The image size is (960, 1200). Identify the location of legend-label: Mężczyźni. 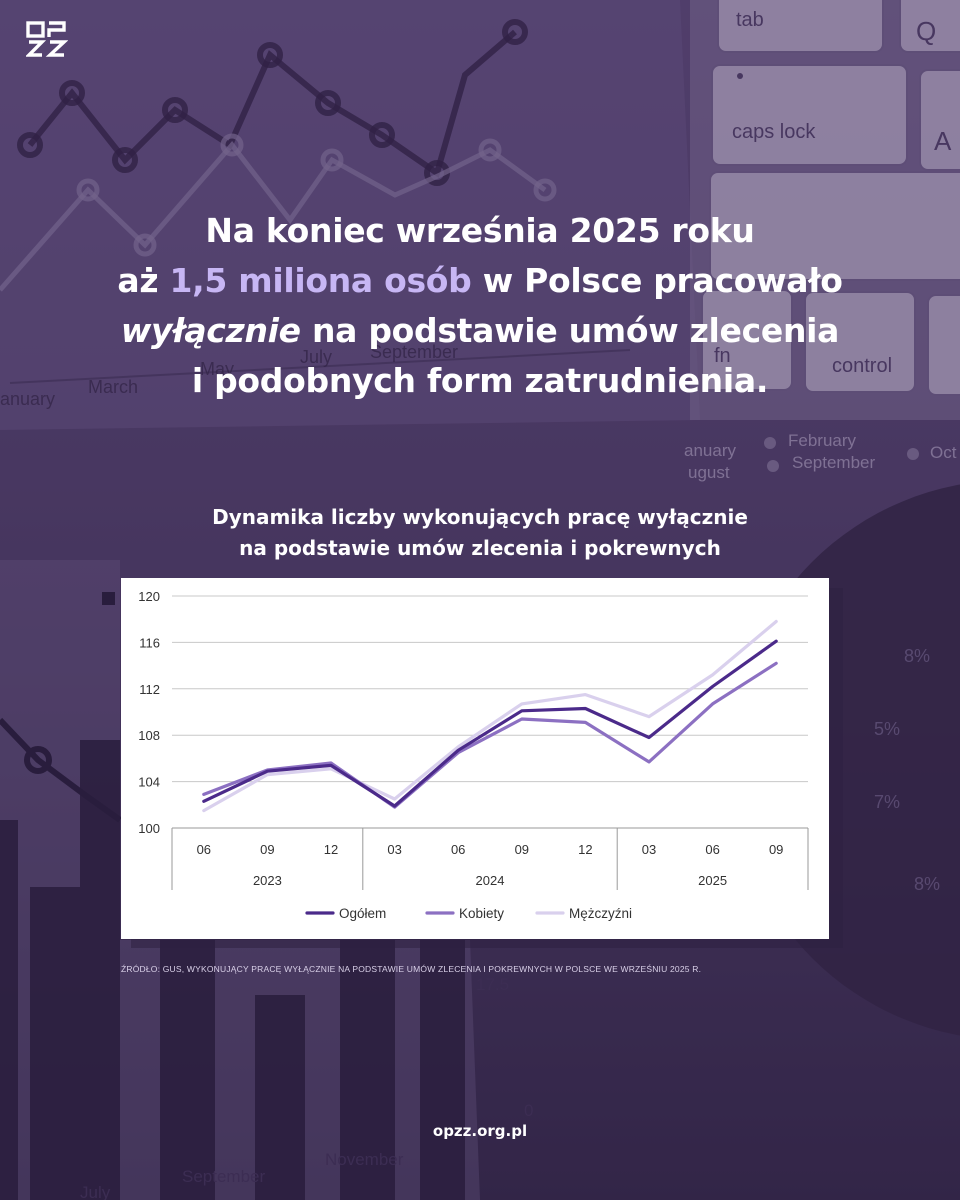
(600, 913).